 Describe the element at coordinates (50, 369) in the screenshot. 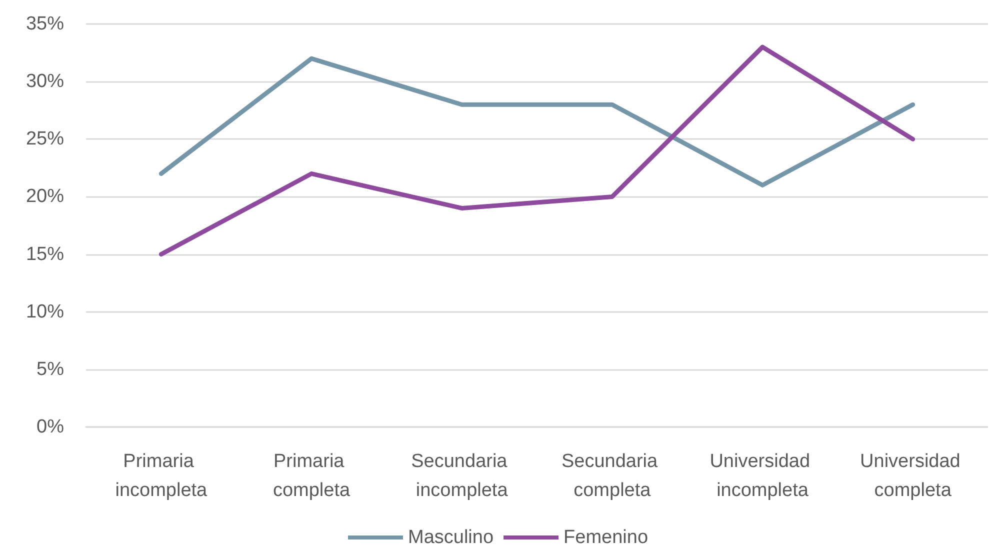

I see `y-tick-label: 5%` at that location.